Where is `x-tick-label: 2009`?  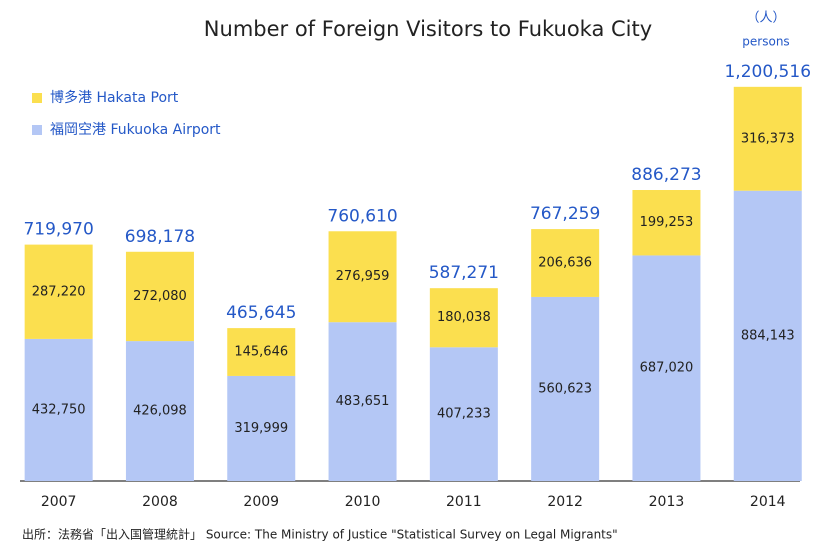 x-tick-label: 2009 is located at coordinates (261, 502).